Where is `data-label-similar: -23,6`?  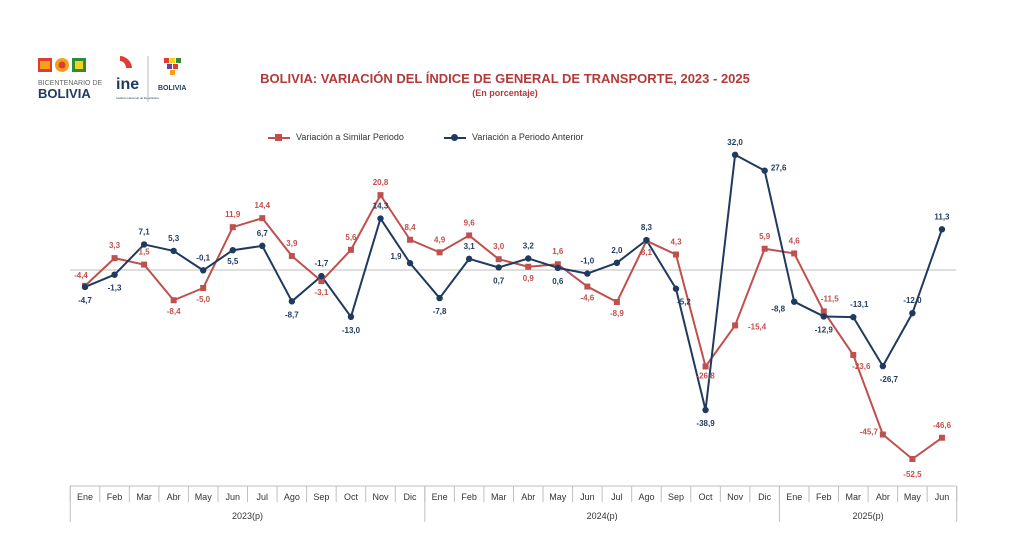
data-label-similar: -23,6 is located at coordinates (861, 366).